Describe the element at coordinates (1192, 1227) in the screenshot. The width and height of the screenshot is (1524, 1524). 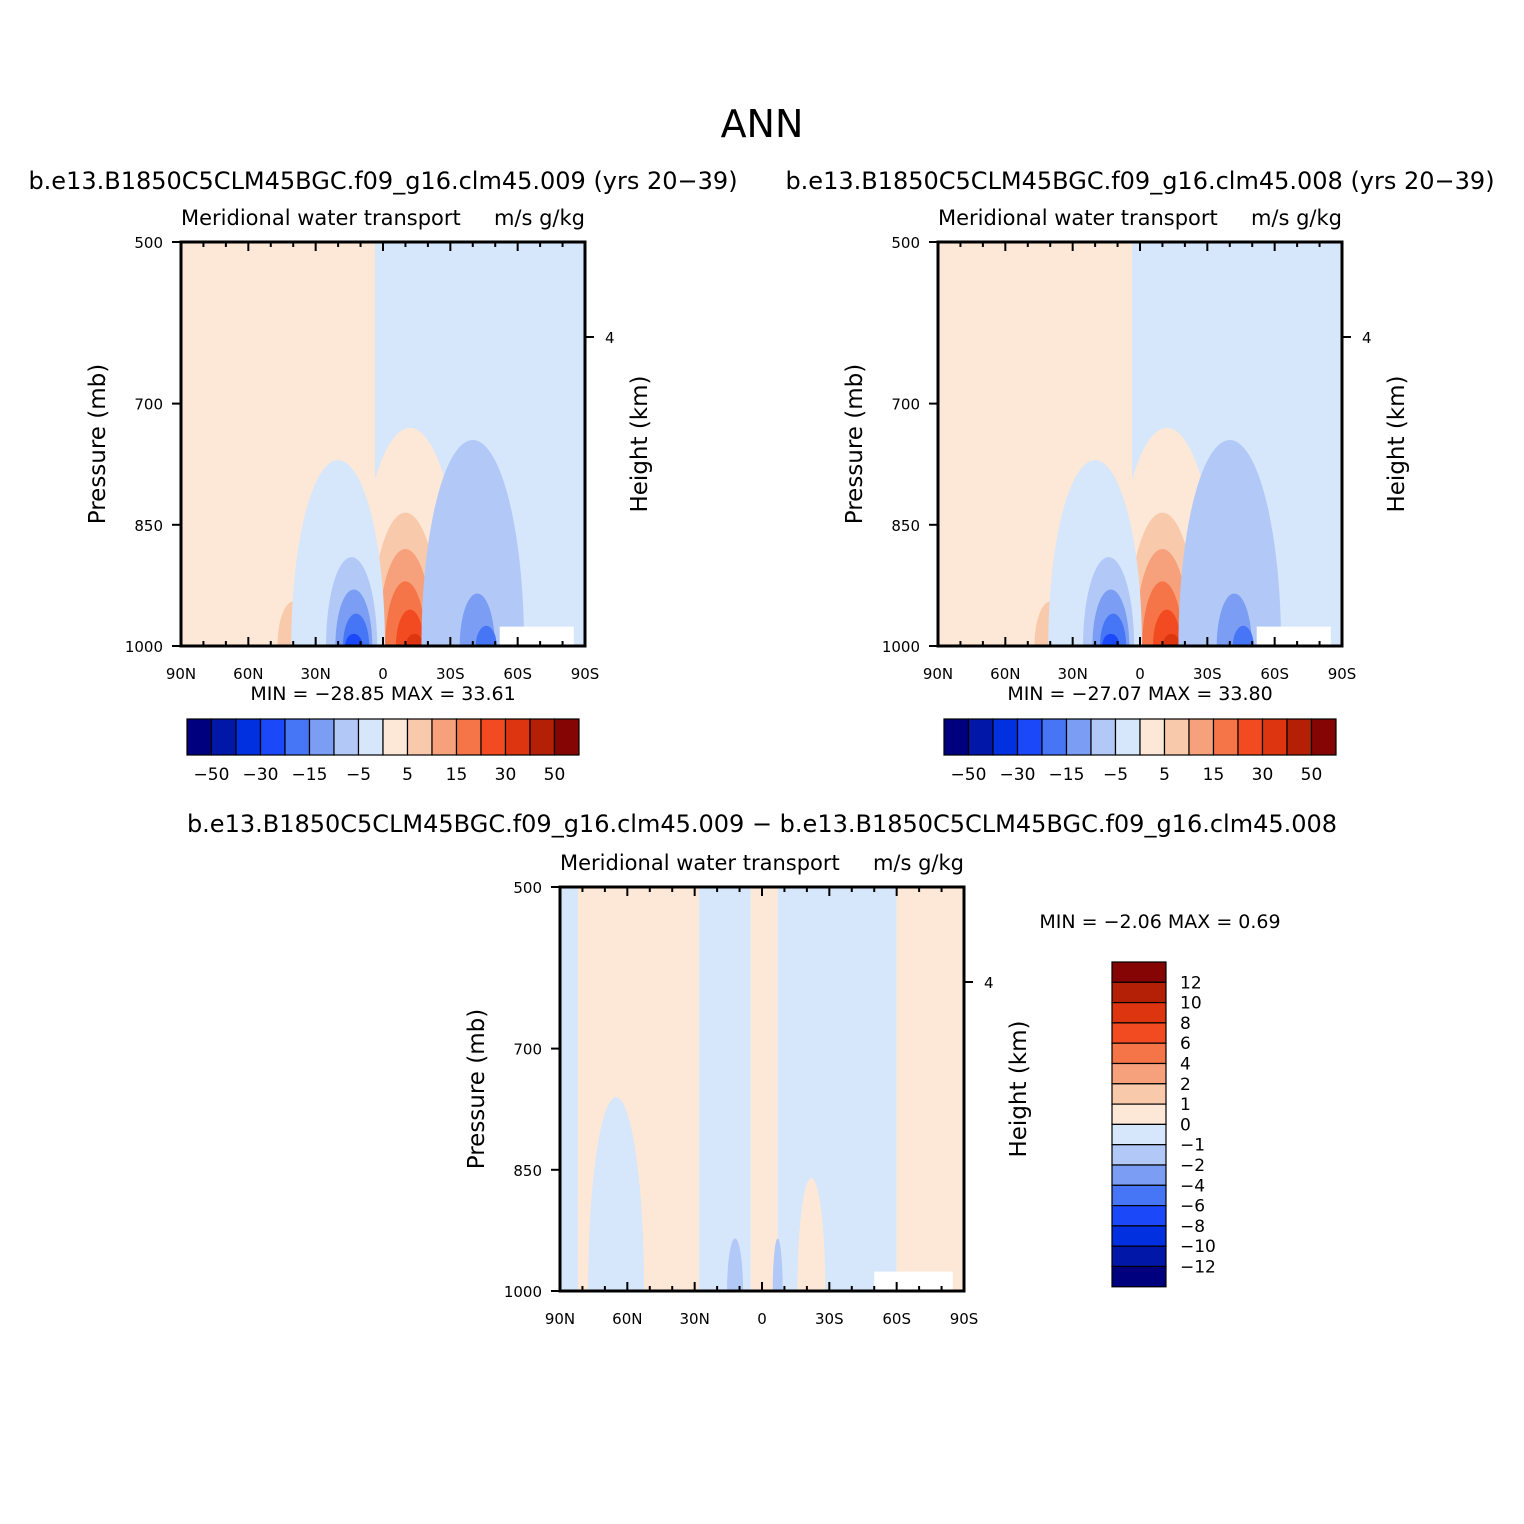
I see `colorbar-label: −8` at that location.